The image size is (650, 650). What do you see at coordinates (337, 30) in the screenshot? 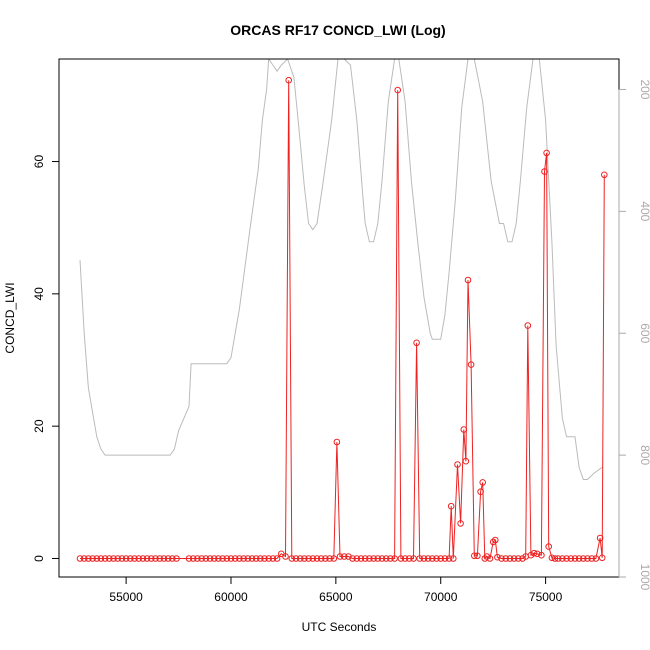
I see `chart-title: ORCAS RF17 CONCD_LWI (Log)` at bounding box center [337, 30].